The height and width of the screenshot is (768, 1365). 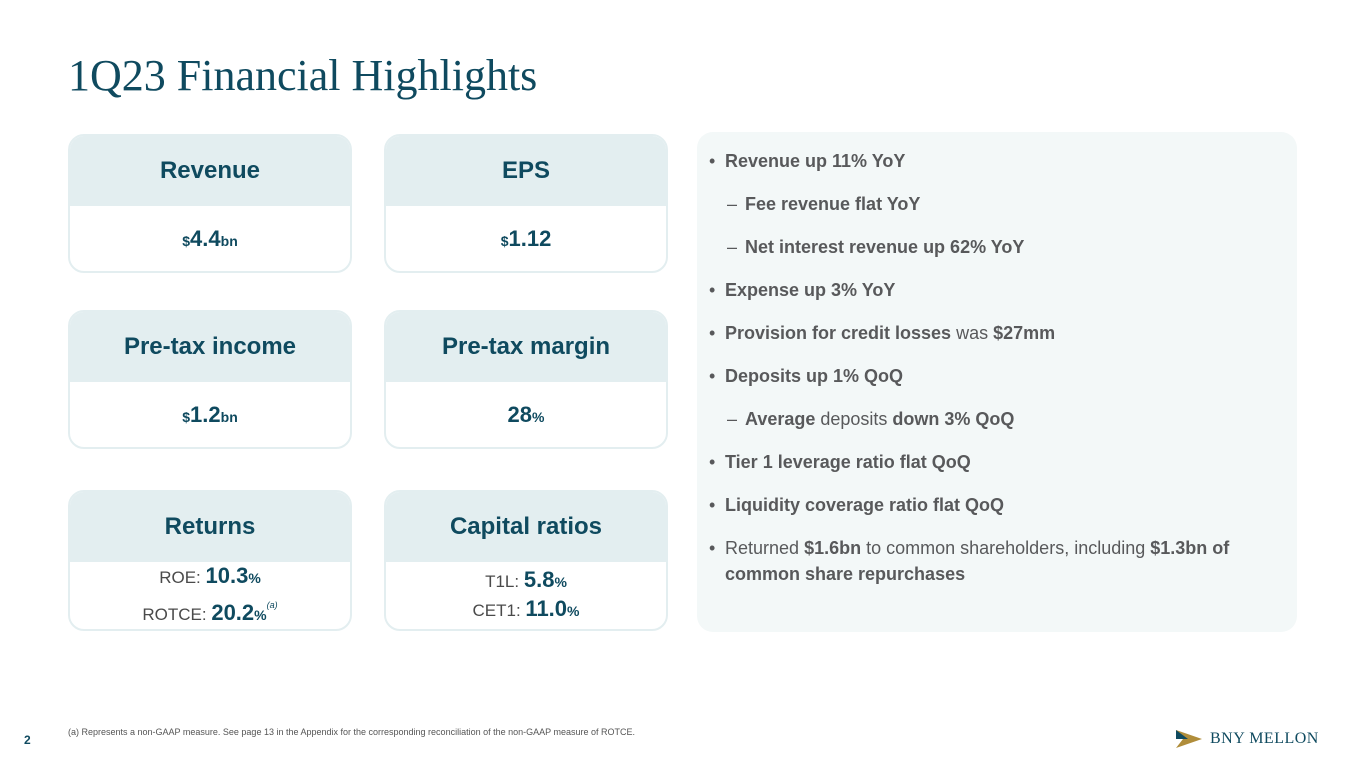 I want to click on page-title: 1Q23 Financial Highlights, so click(x=303, y=75).